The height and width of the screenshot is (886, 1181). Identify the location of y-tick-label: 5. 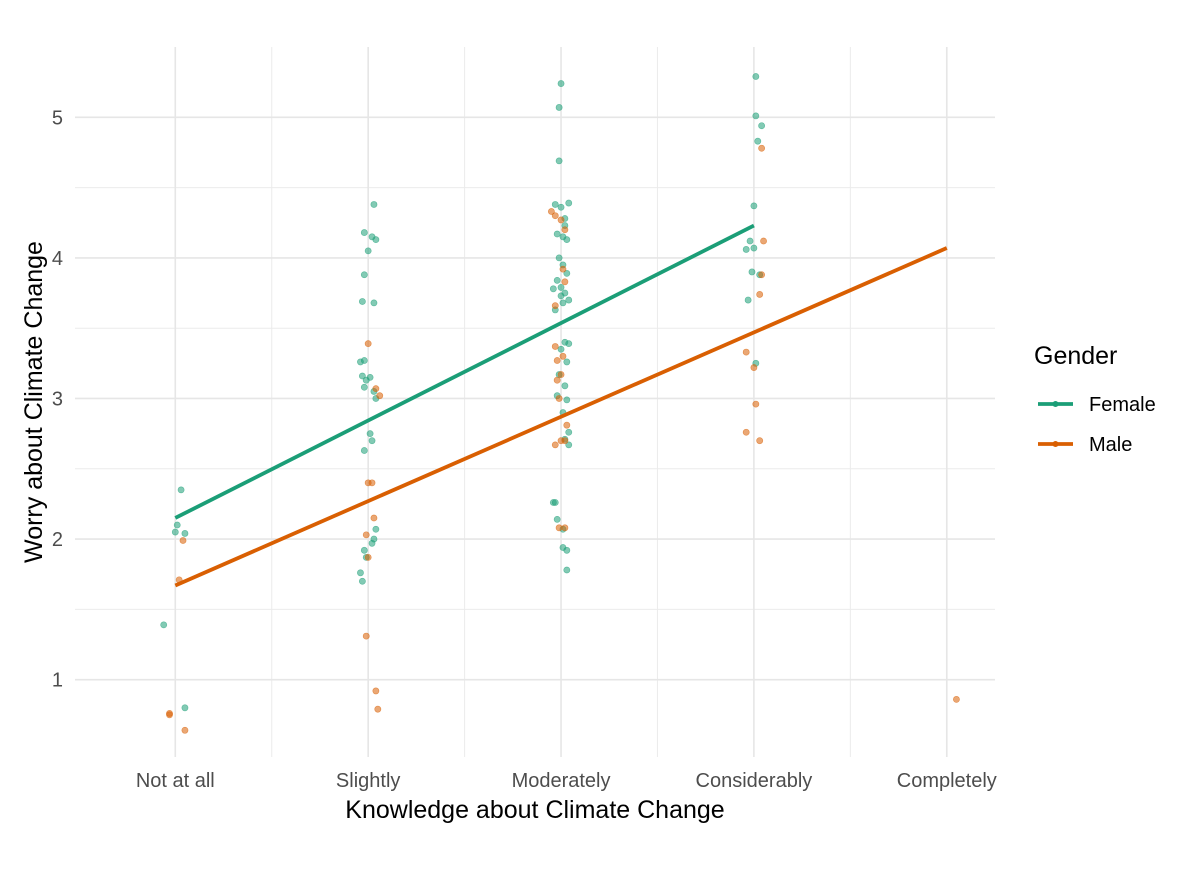
(57, 118).